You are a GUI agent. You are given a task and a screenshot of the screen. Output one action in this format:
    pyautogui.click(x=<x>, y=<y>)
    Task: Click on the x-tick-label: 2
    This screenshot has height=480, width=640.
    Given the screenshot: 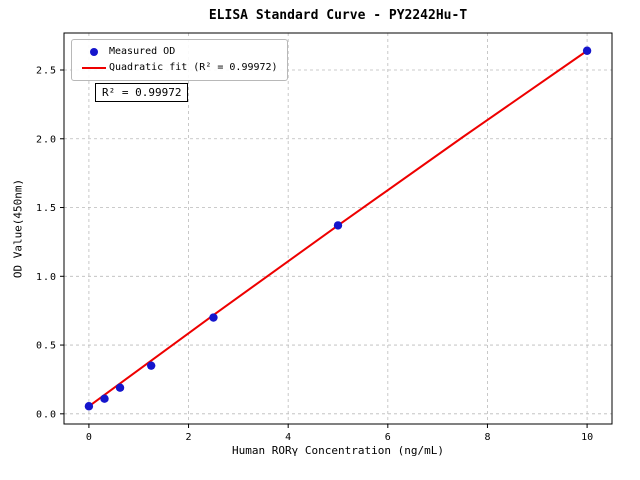 What is the action you would take?
    pyautogui.click(x=189, y=437)
    